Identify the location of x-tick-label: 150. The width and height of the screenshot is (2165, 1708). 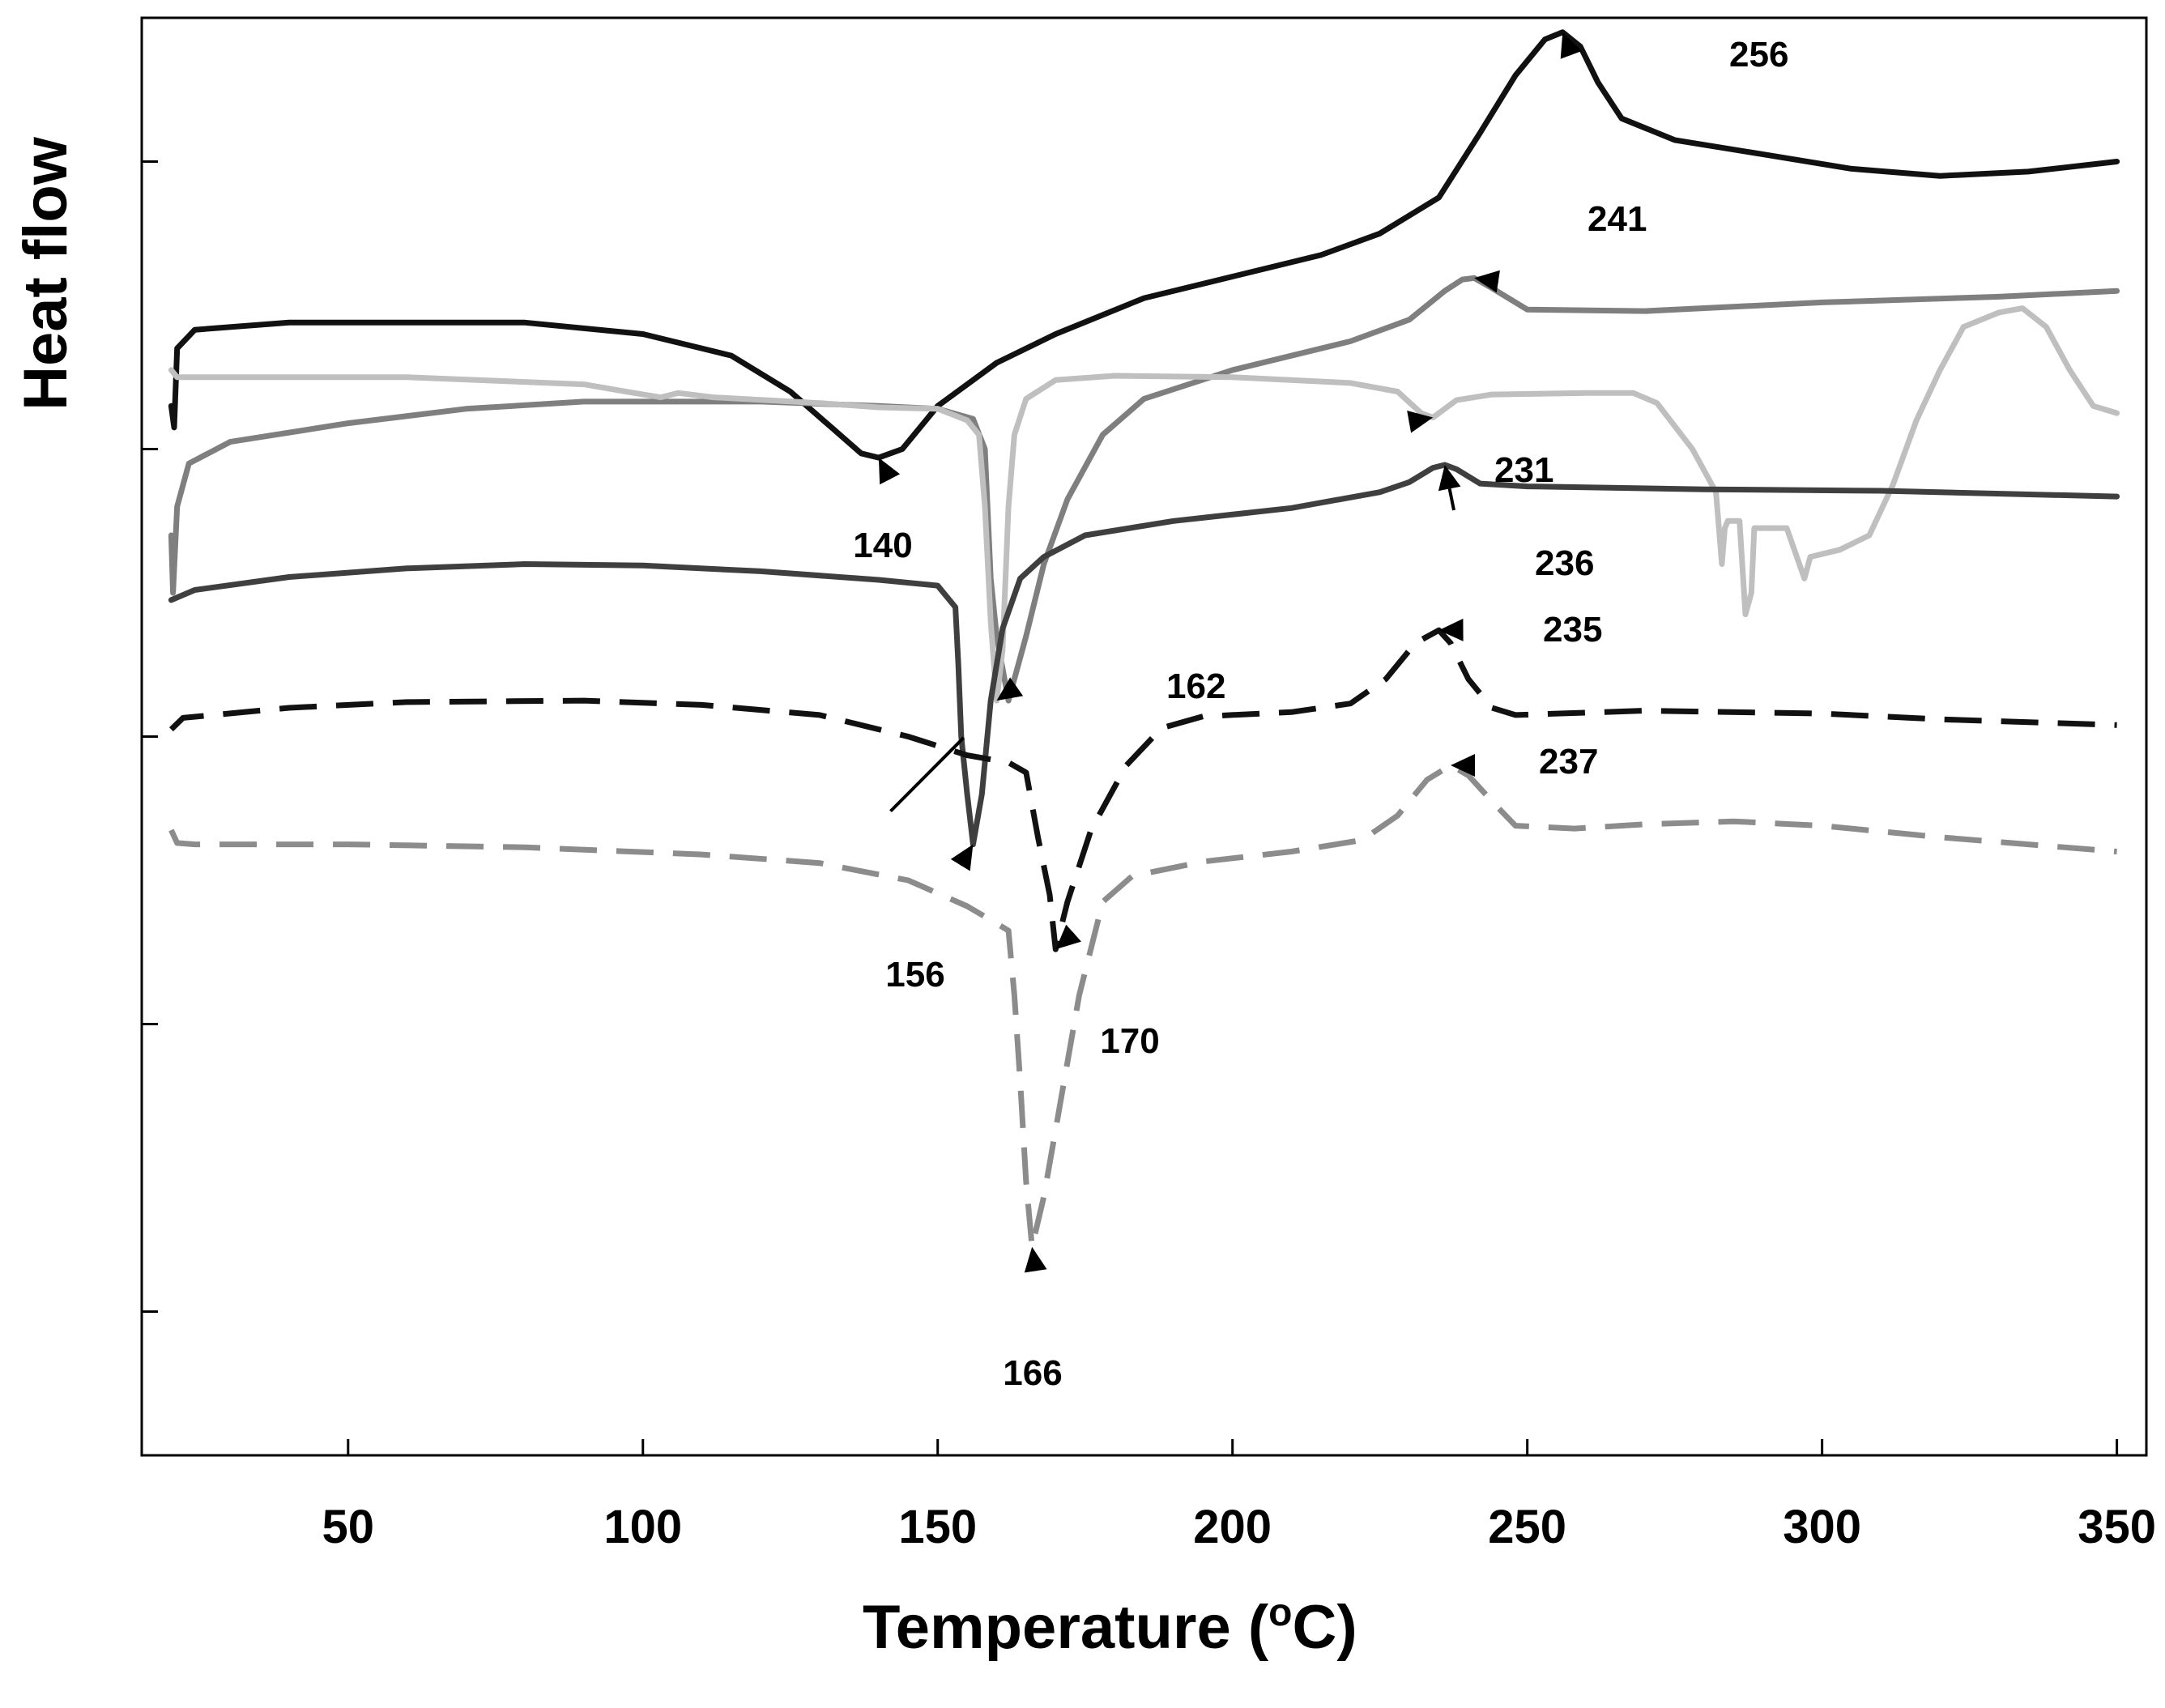
(938, 1527).